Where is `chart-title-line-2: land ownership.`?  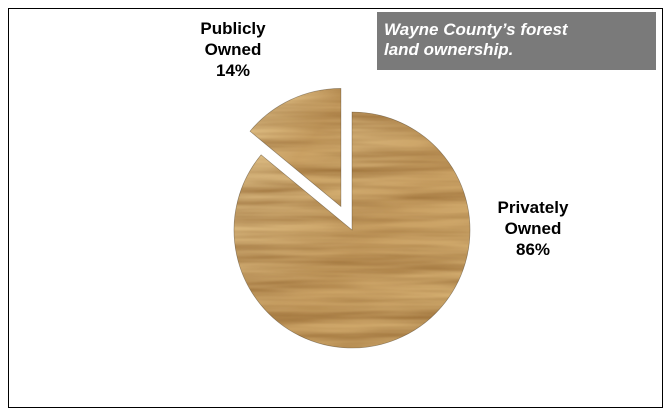 chart-title-line-2: land ownership. is located at coordinates (449, 49).